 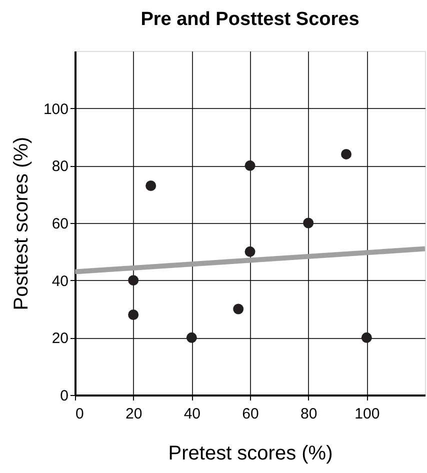 I want to click on x-tick-label: 40, so click(x=192, y=414).